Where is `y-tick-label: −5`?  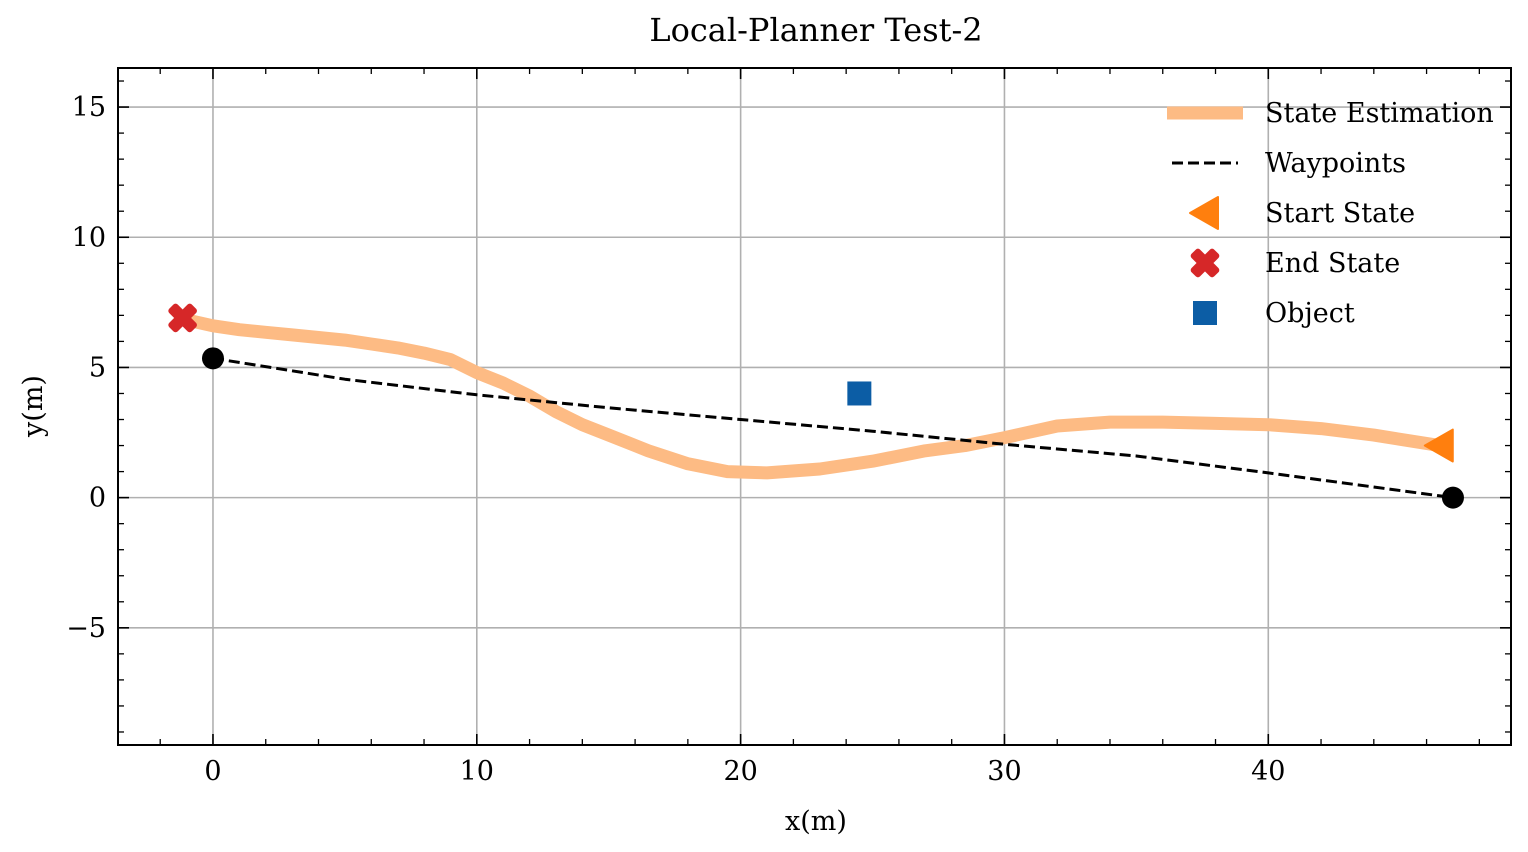
y-tick-label: −5 is located at coordinates (86, 628).